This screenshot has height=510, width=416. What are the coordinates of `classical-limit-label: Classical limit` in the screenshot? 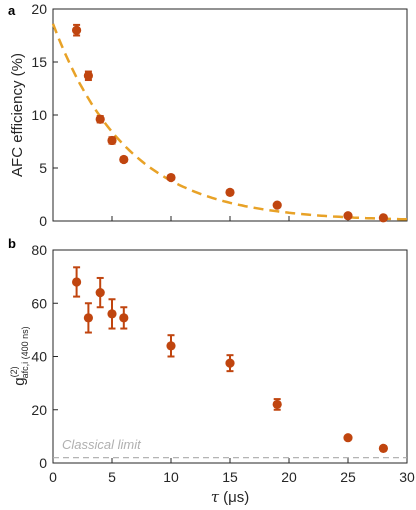 It's located at (102, 444).